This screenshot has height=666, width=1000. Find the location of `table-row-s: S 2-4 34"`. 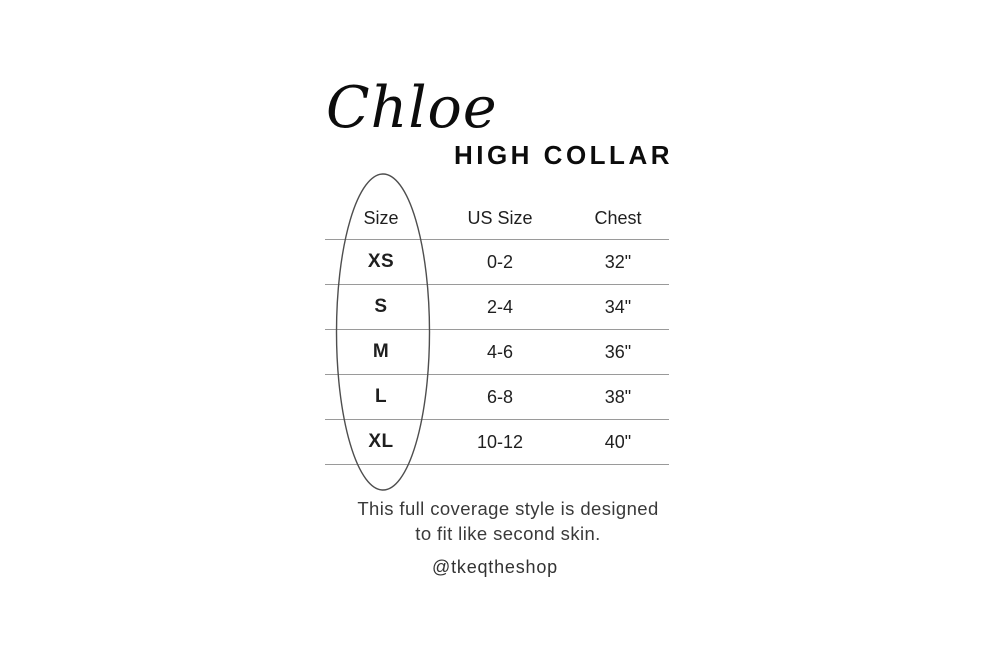

table-row-s: S 2-4 34" is located at coordinates (497, 307).